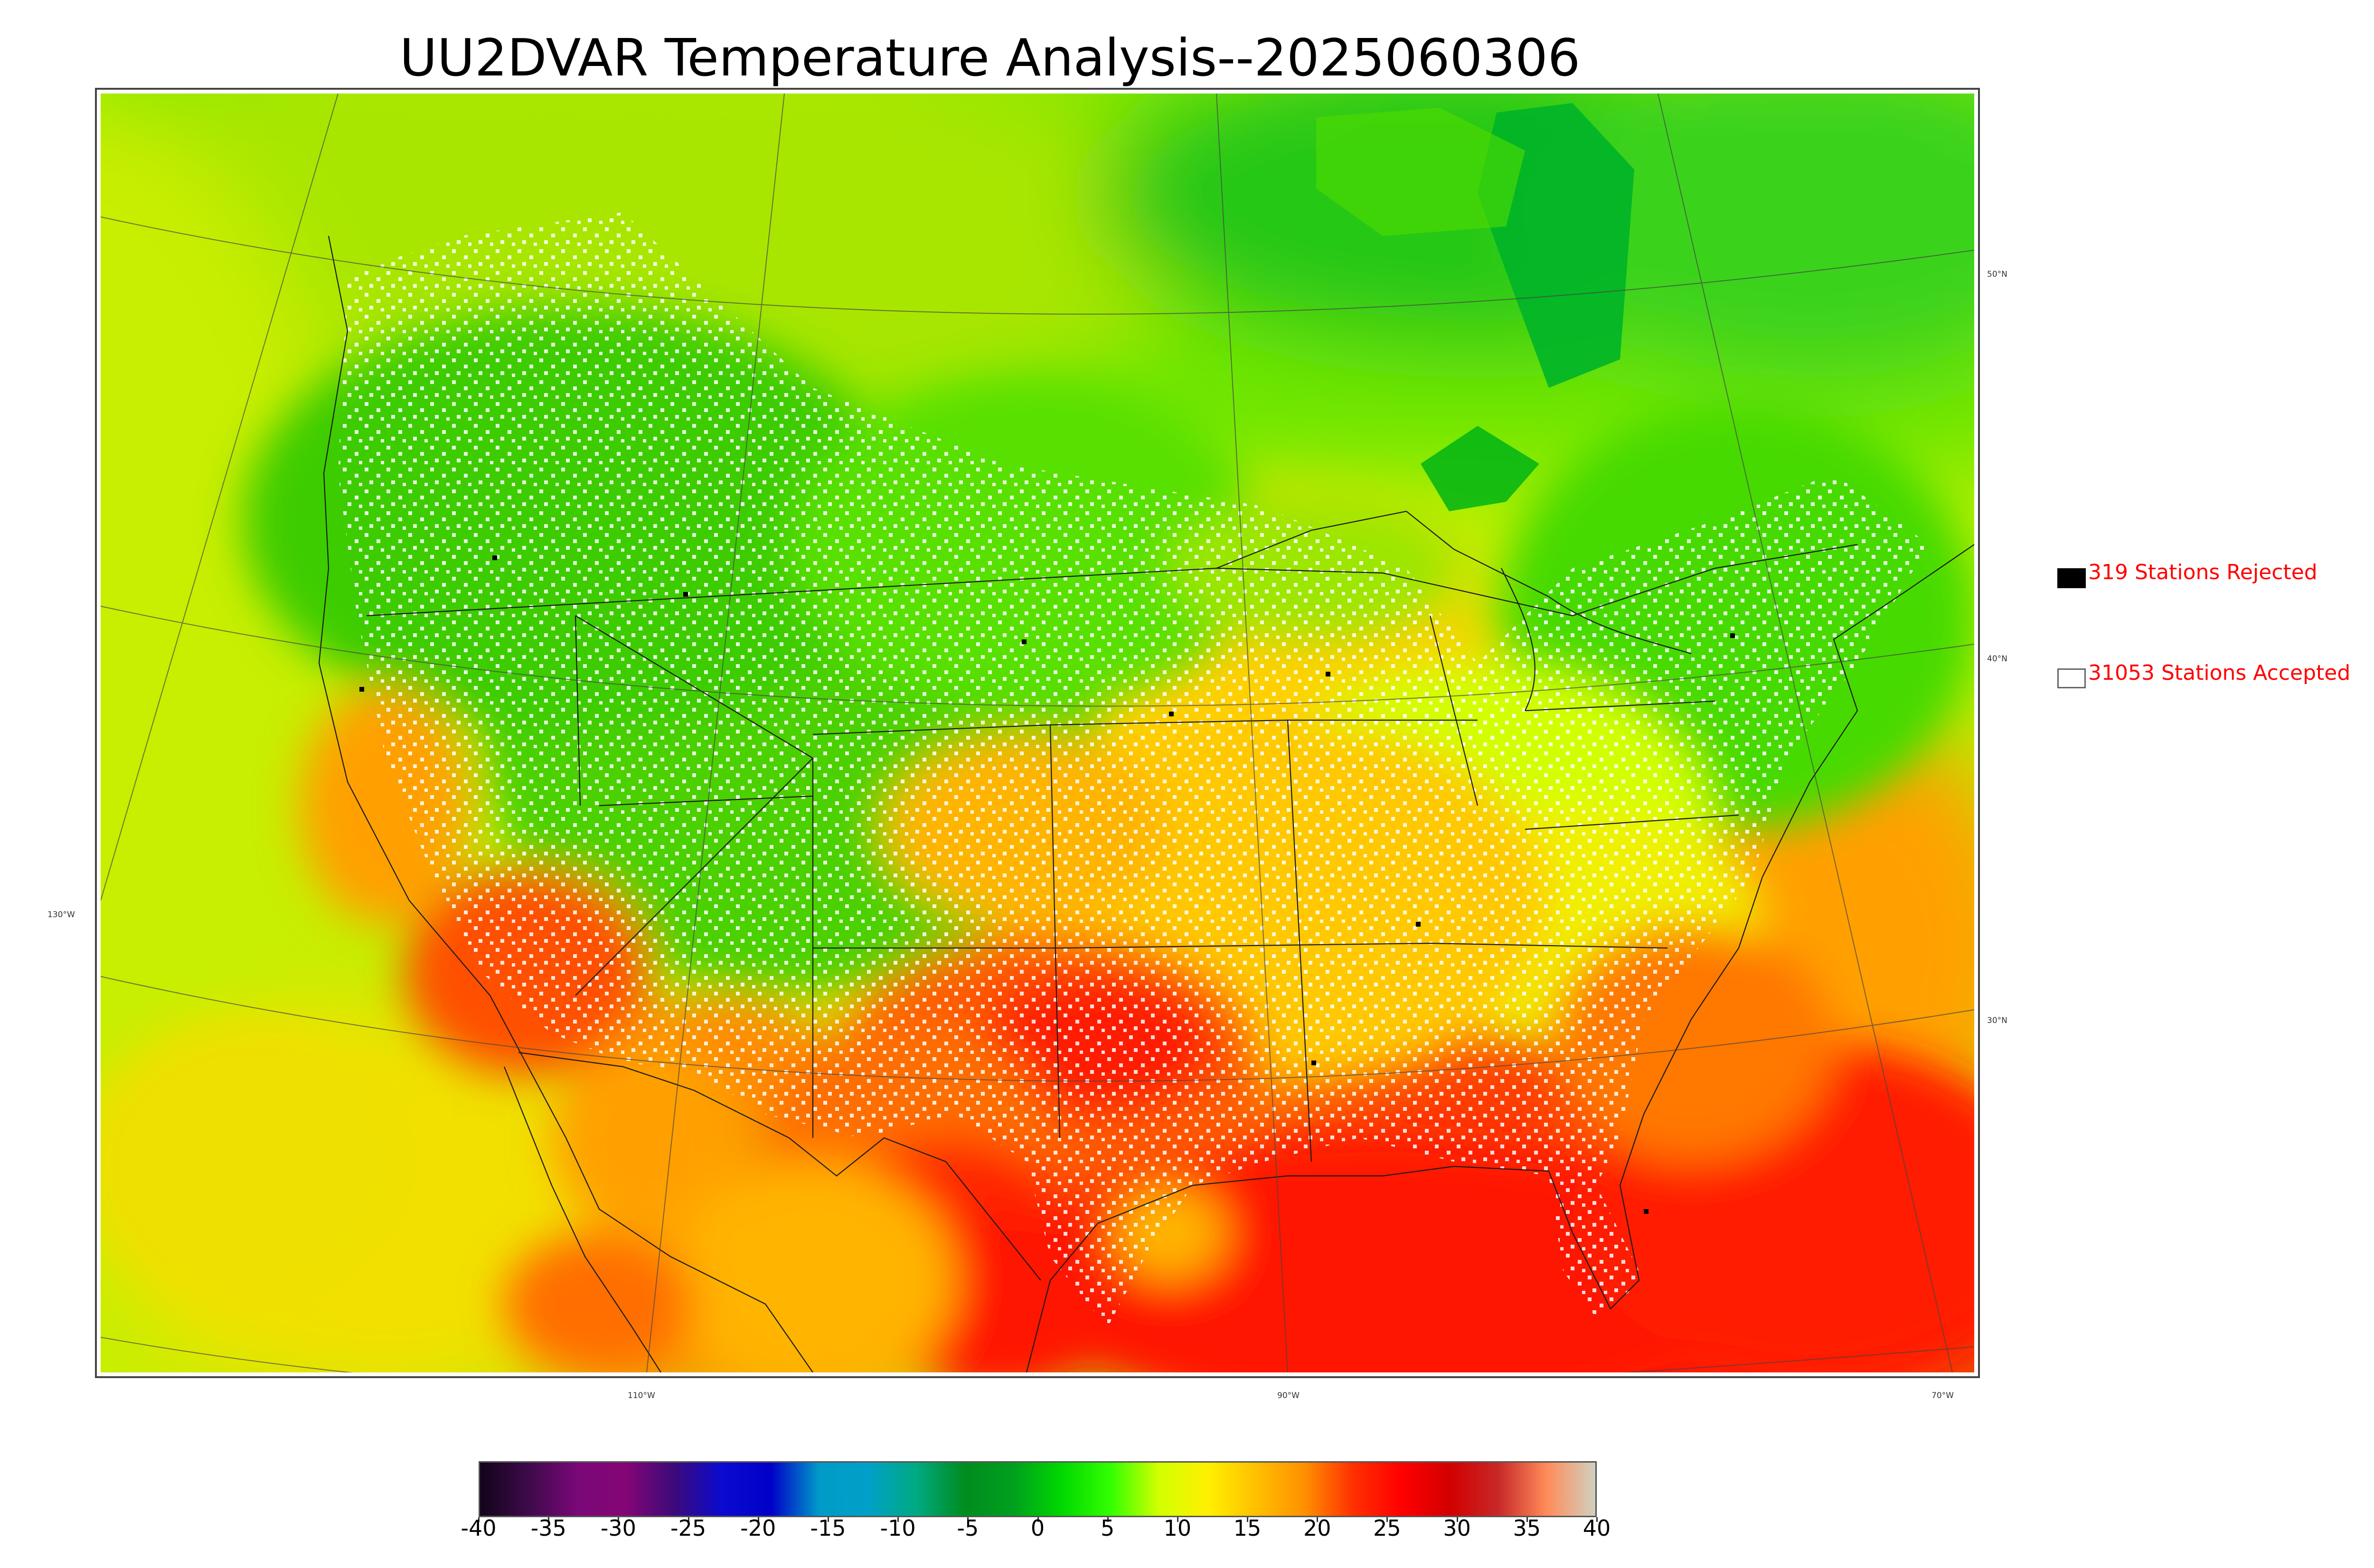 Image resolution: width=2374 pixels, height=1568 pixels. Describe the element at coordinates (1108, 1528) in the screenshot. I see `colorbar-tick-label: 5` at that location.